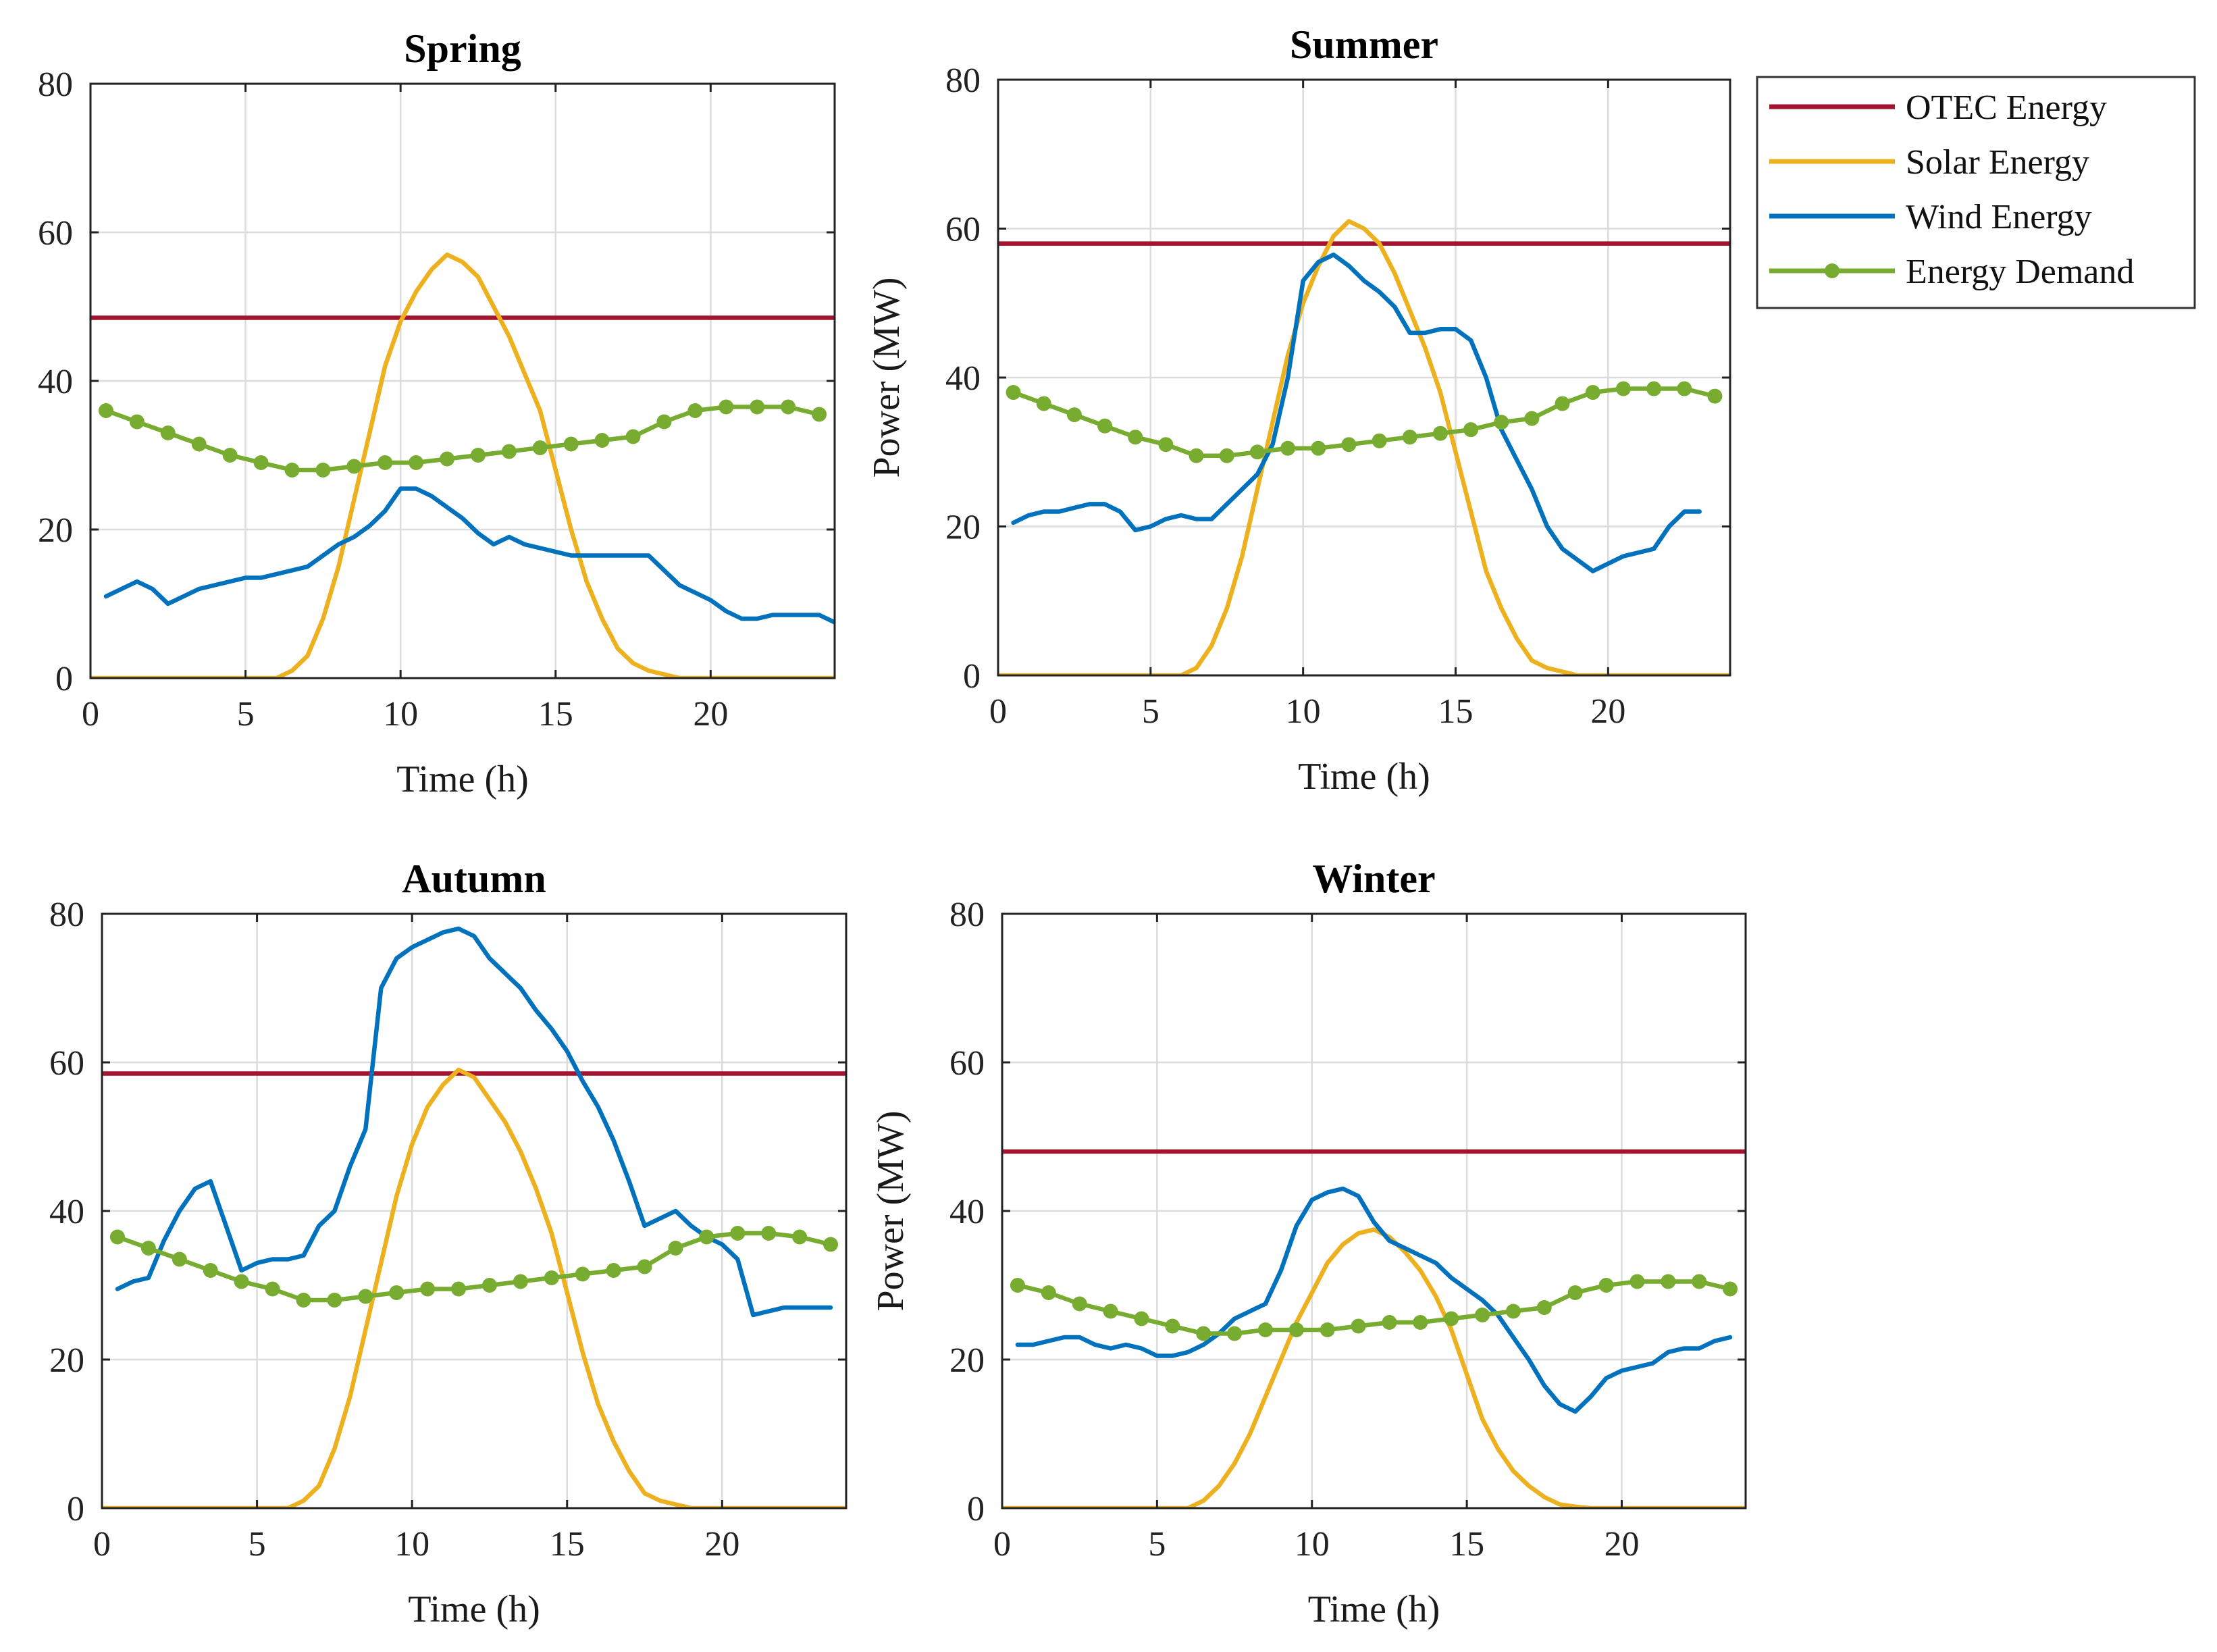 The image size is (2217, 1652). What do you see at coordinates (462, 48) in the screenshot?
I see `panel-title: Spring` at bounding box center [462, 48].